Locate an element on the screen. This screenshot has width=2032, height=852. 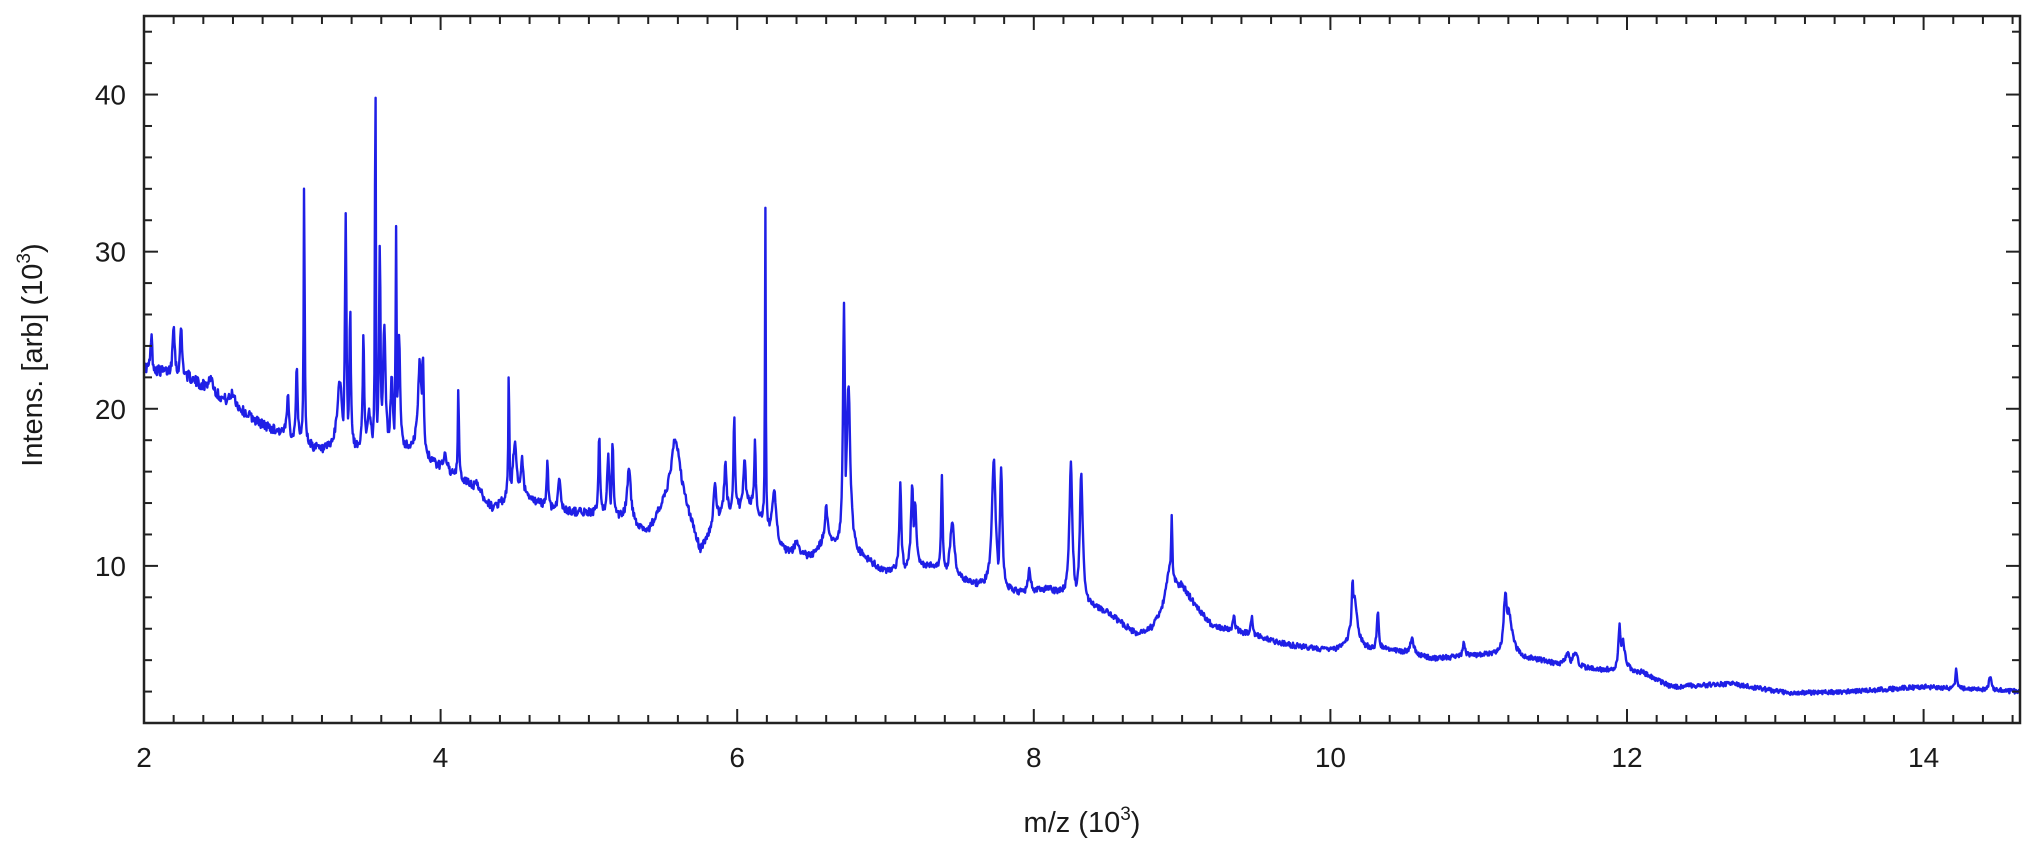
y-tick-label: 20 is located at coordinates (110, 409).